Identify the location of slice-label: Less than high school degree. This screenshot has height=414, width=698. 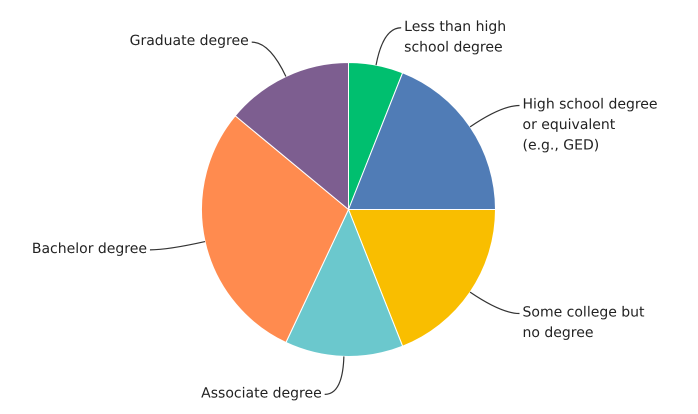
(455, 37).